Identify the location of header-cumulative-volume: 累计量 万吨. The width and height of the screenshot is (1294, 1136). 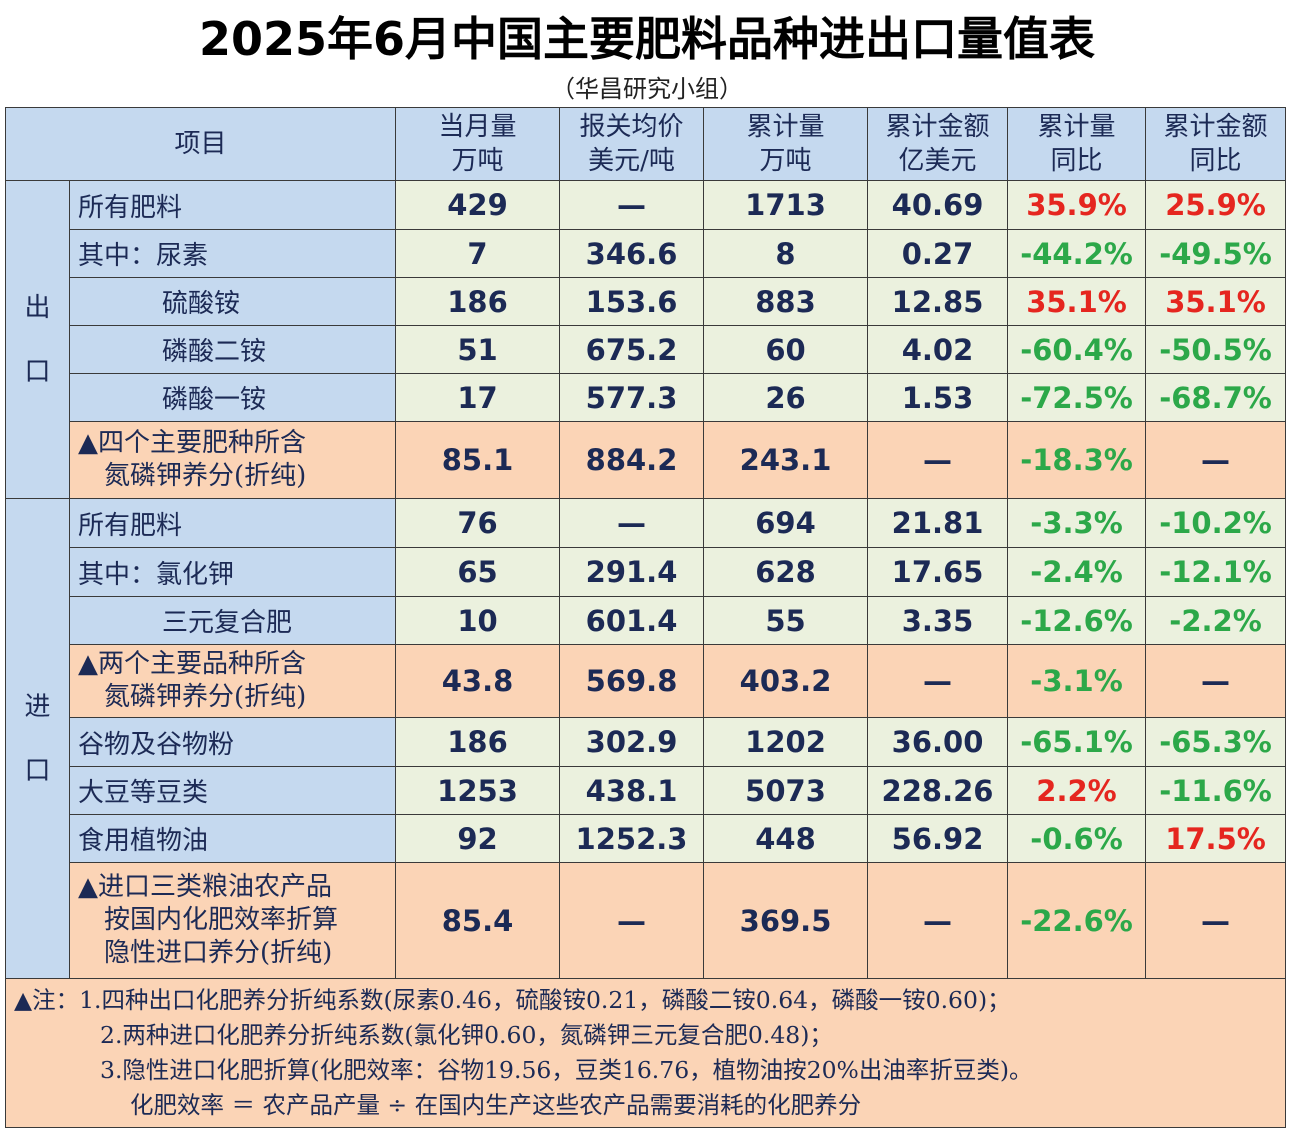
(786, 144).